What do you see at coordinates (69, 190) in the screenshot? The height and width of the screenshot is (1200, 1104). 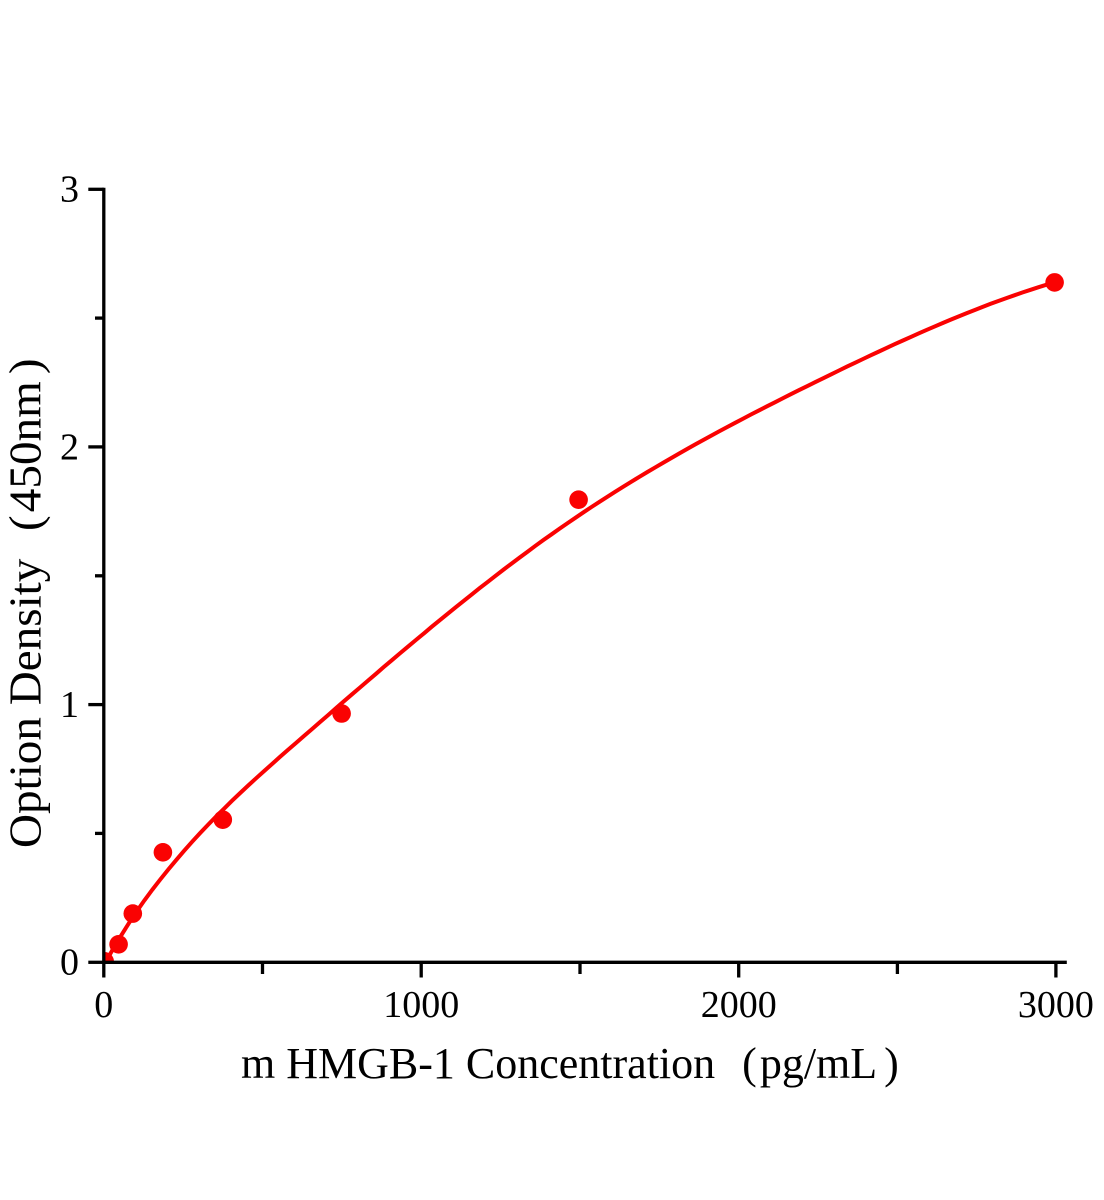 I see `svg-text: 3` at bounding box center [69, 190].